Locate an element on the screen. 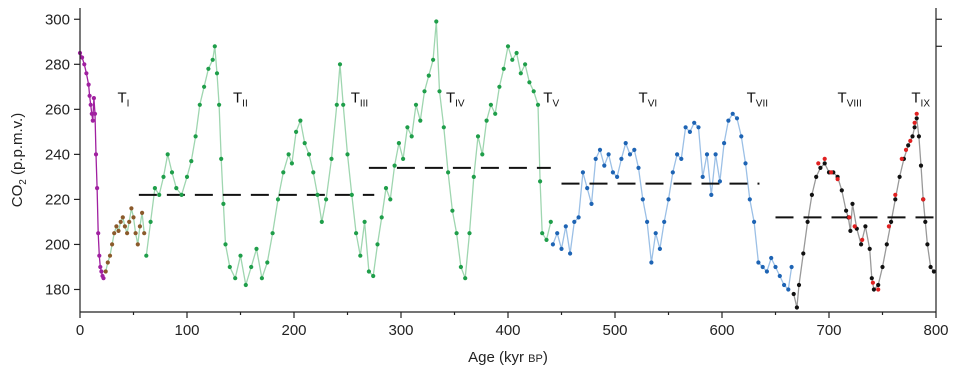  termination-subscript: IV is located at coordinates (460, 104).